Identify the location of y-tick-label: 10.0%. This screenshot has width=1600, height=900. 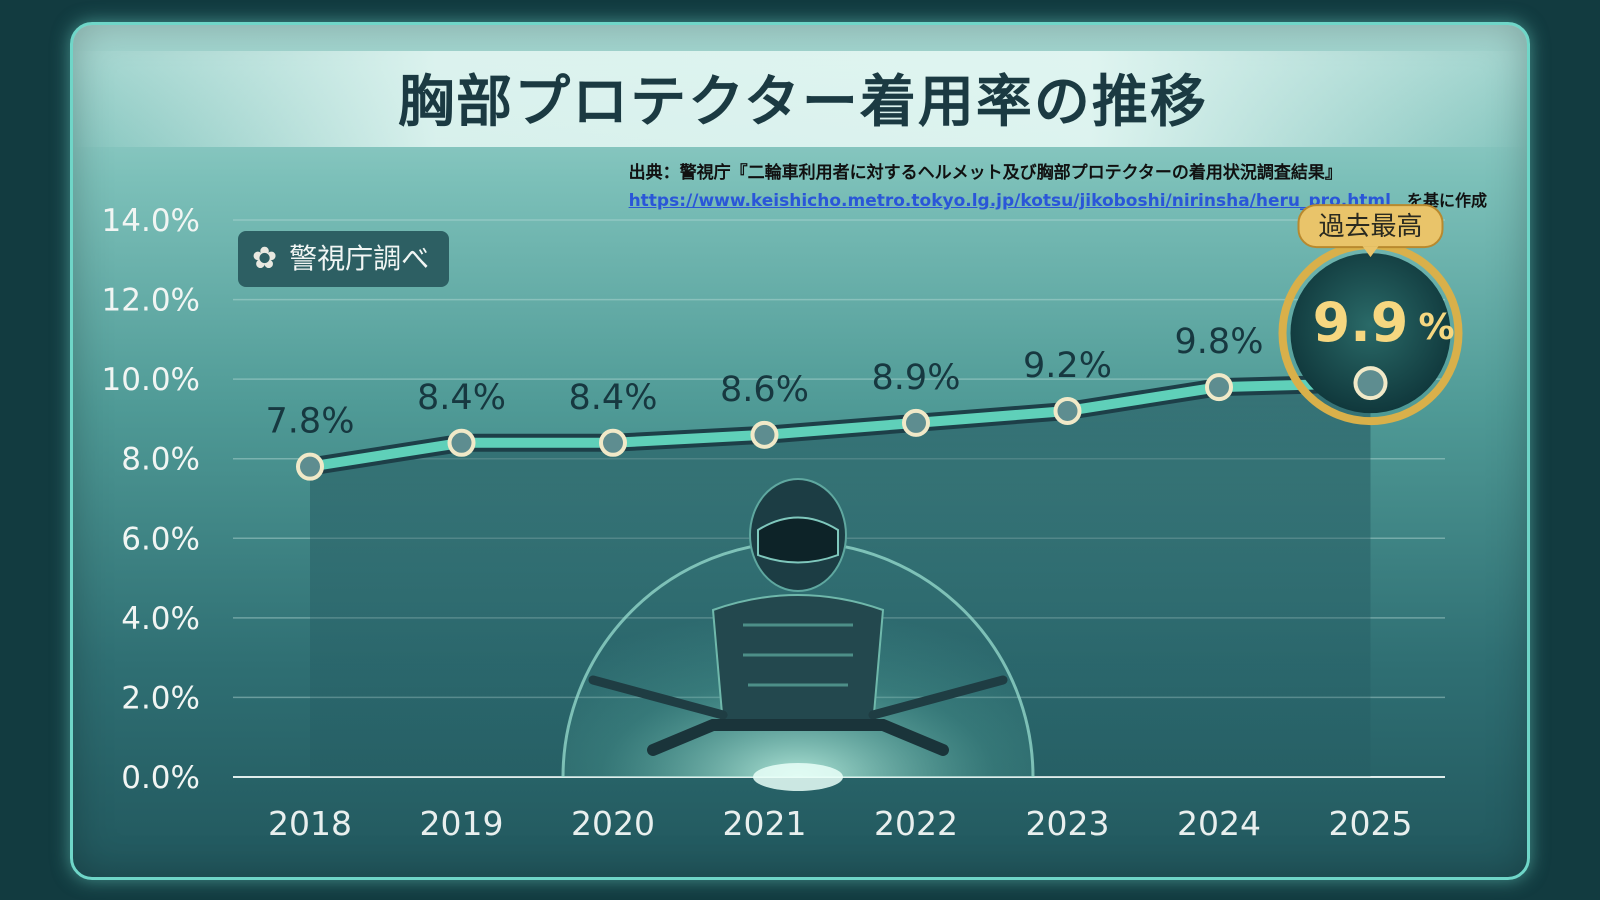
(151, 380).